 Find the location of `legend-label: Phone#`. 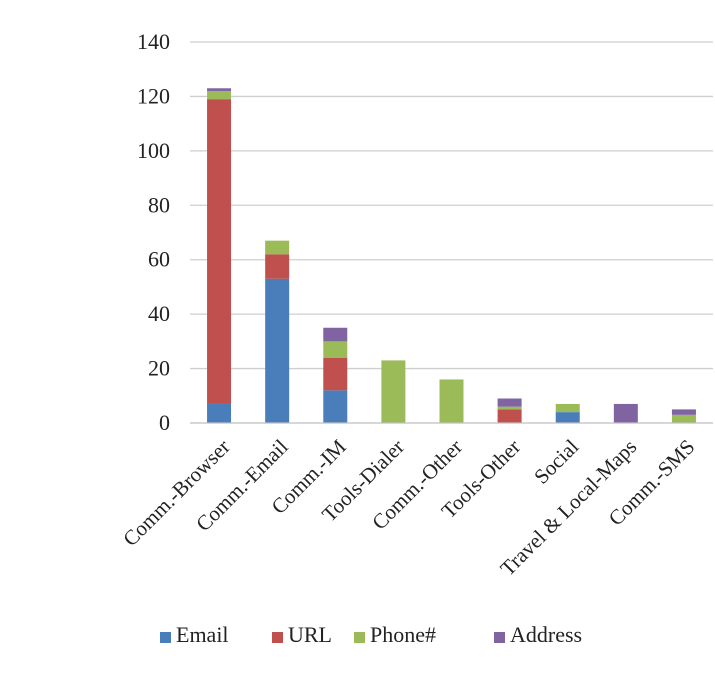

legend-label: Phone# is located at coordinates (403, 634).